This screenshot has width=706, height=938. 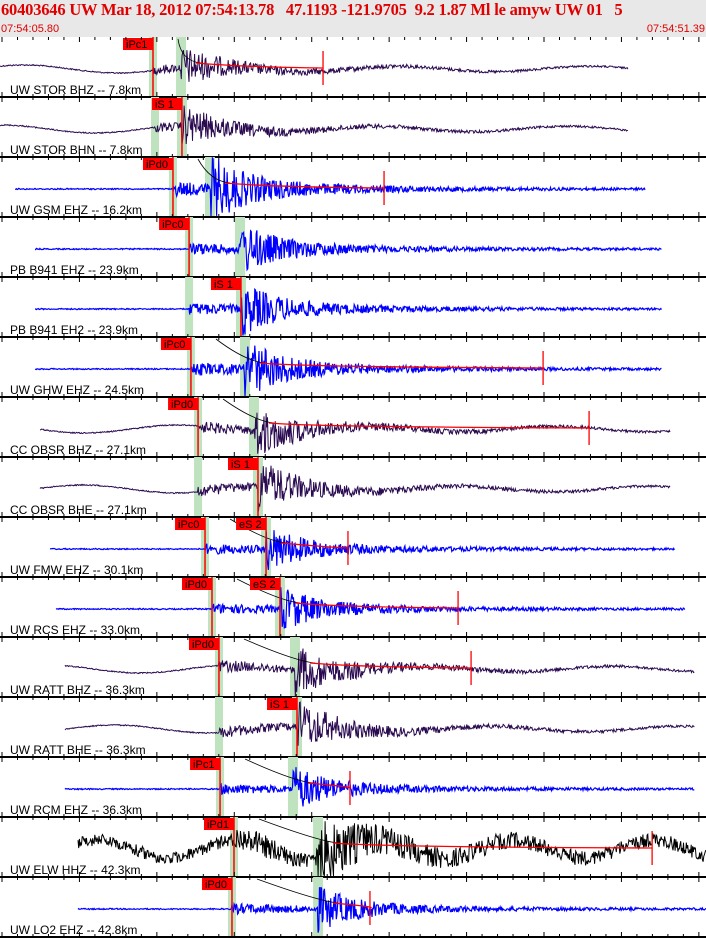 What do you see at coordinates (74, 330) in the screenshot?
I see `station-label: PB B941 EH2 -- 23.9km` at bounding box center [74, 330].